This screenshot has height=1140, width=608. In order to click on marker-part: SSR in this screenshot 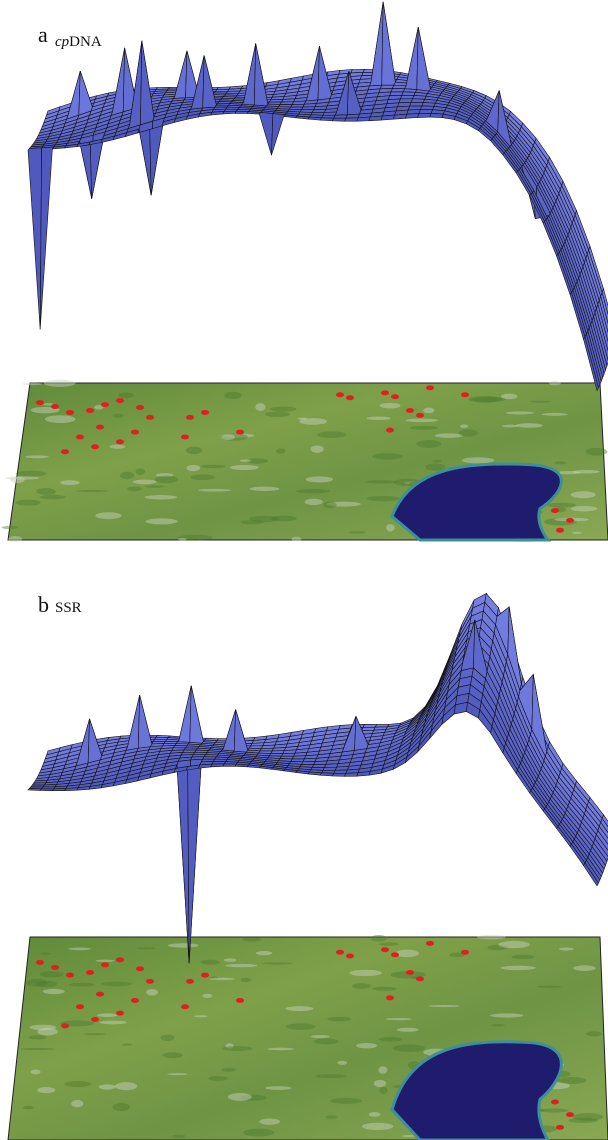, I will do `click(68, 608)`.